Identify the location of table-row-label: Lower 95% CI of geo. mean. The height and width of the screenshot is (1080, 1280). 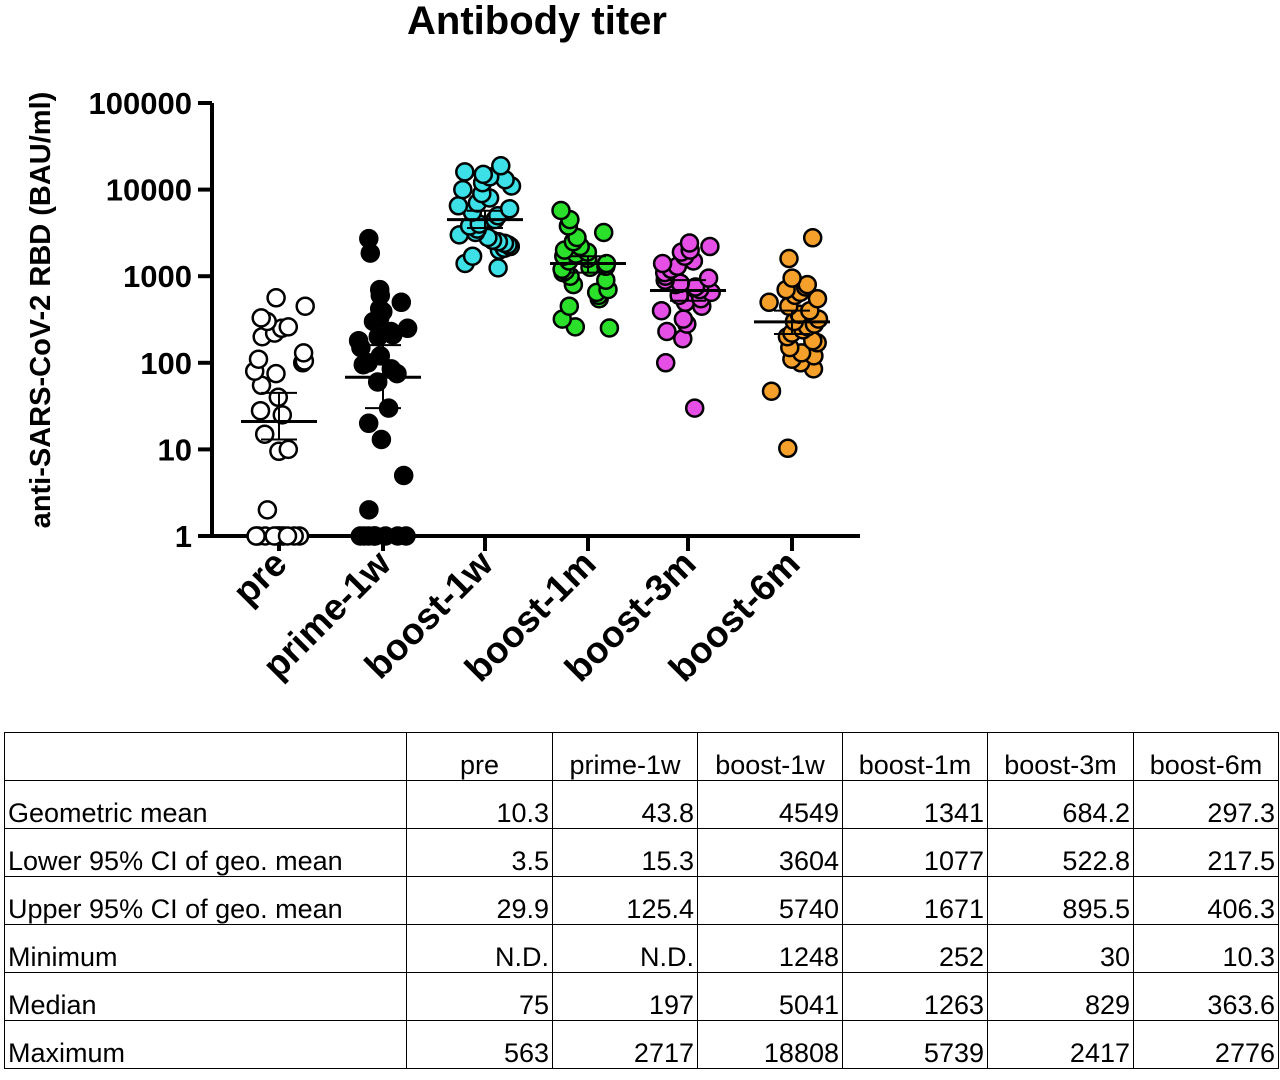
(205, 852).